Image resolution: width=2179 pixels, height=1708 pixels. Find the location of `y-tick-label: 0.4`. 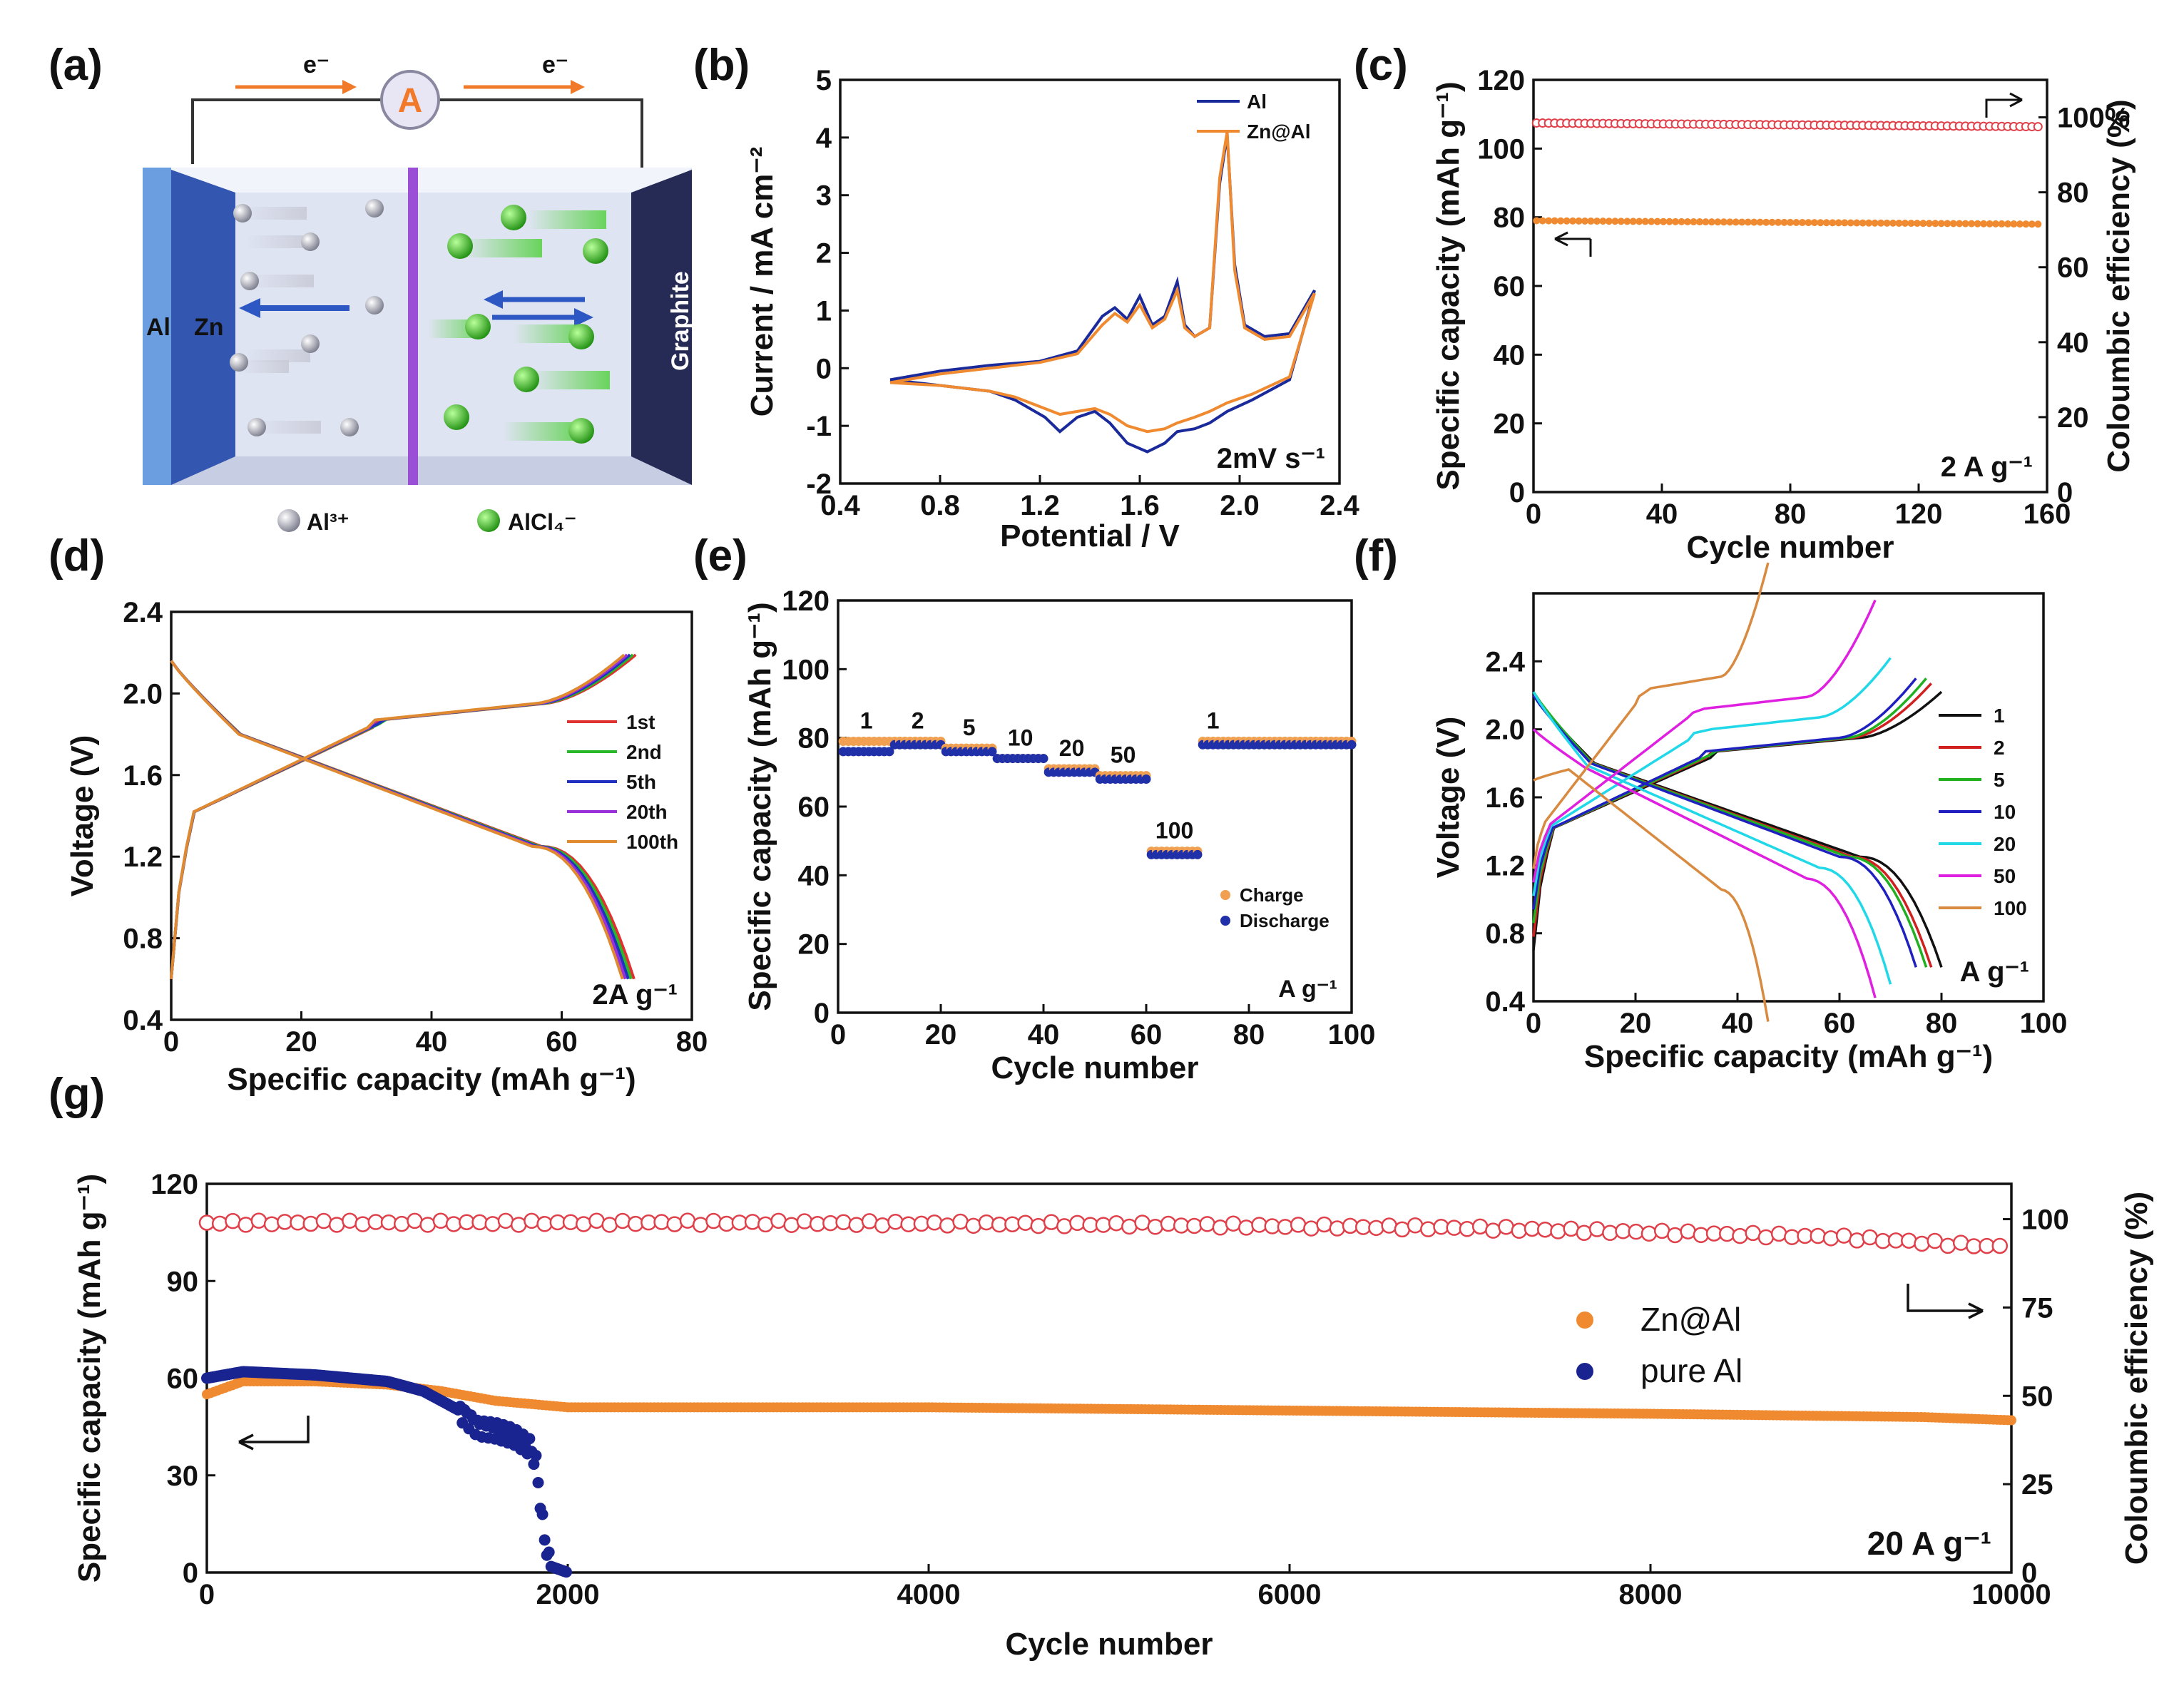

y-tick-label: 0.4 is located at coordinates (143, 1020).